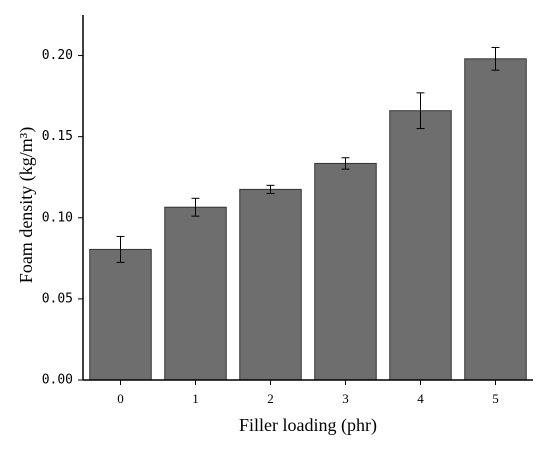 This screenshot has width=550, height=450. I want to click on x-tick-label: 5, so click(495, 398).